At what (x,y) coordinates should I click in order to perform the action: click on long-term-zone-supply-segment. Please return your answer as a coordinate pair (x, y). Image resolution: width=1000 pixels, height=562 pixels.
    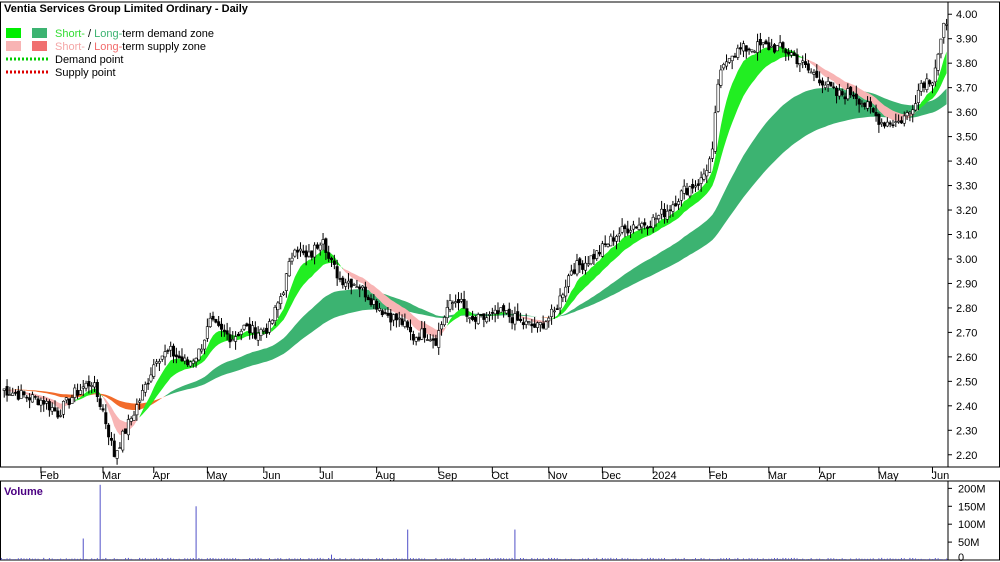
    Looking at the image, I should click on (85, 399).